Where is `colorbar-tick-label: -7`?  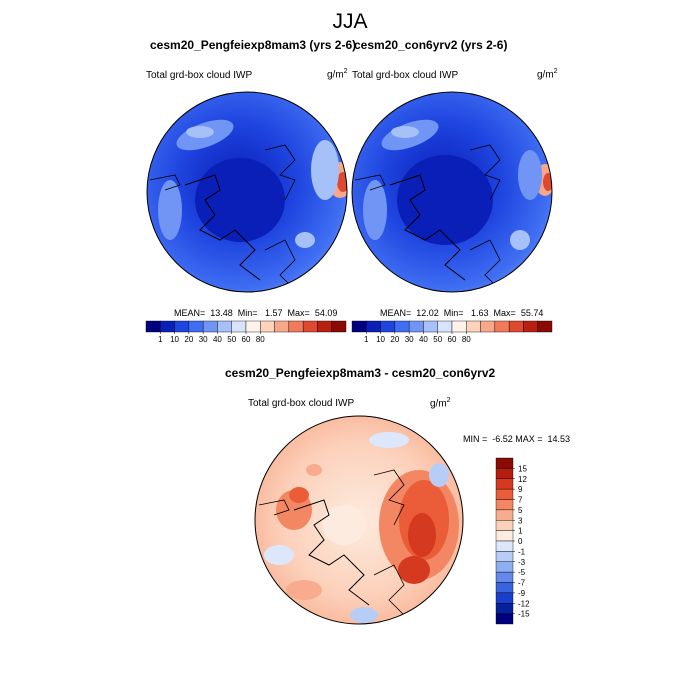
colorbar-tick-label: -7 is located at coordinates (522, 583).